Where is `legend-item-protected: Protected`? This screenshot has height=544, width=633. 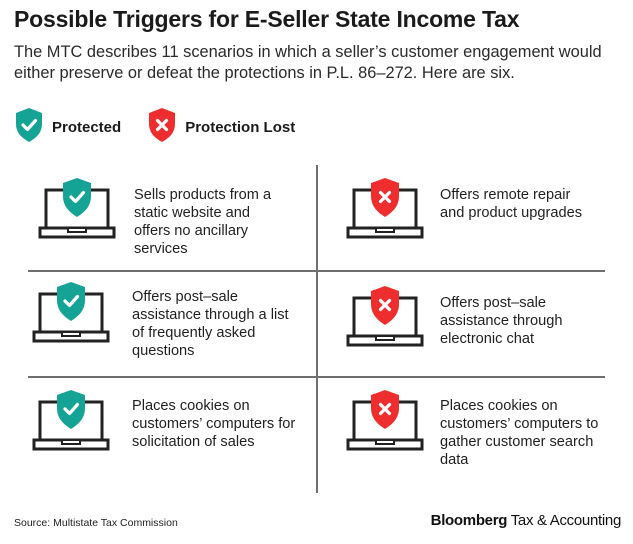 legend-item-protected: Protected is located at coordinates (67, 127).